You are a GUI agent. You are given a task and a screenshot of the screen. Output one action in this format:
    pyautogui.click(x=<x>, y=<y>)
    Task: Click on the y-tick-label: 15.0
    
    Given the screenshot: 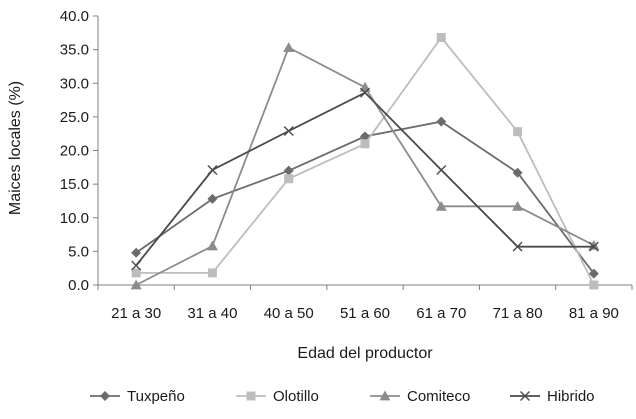 What is the action you would take?
    pyautogui.click(x=74, y=184)
    